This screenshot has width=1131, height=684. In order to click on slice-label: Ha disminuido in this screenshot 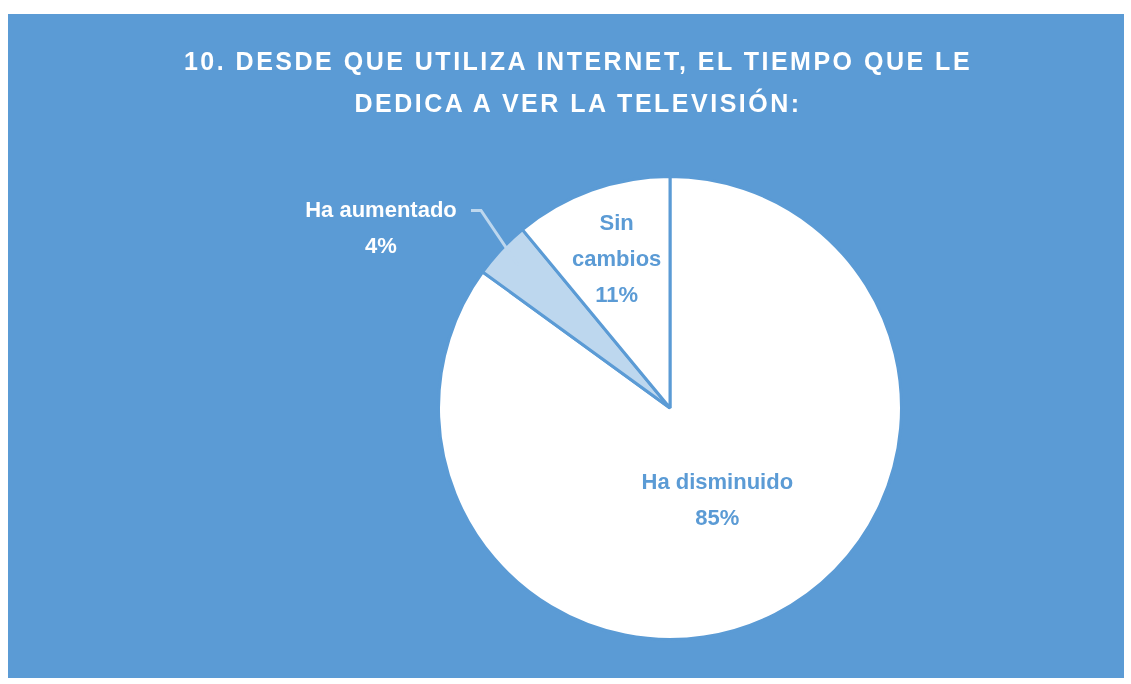, I will do `click(717, 481)`.